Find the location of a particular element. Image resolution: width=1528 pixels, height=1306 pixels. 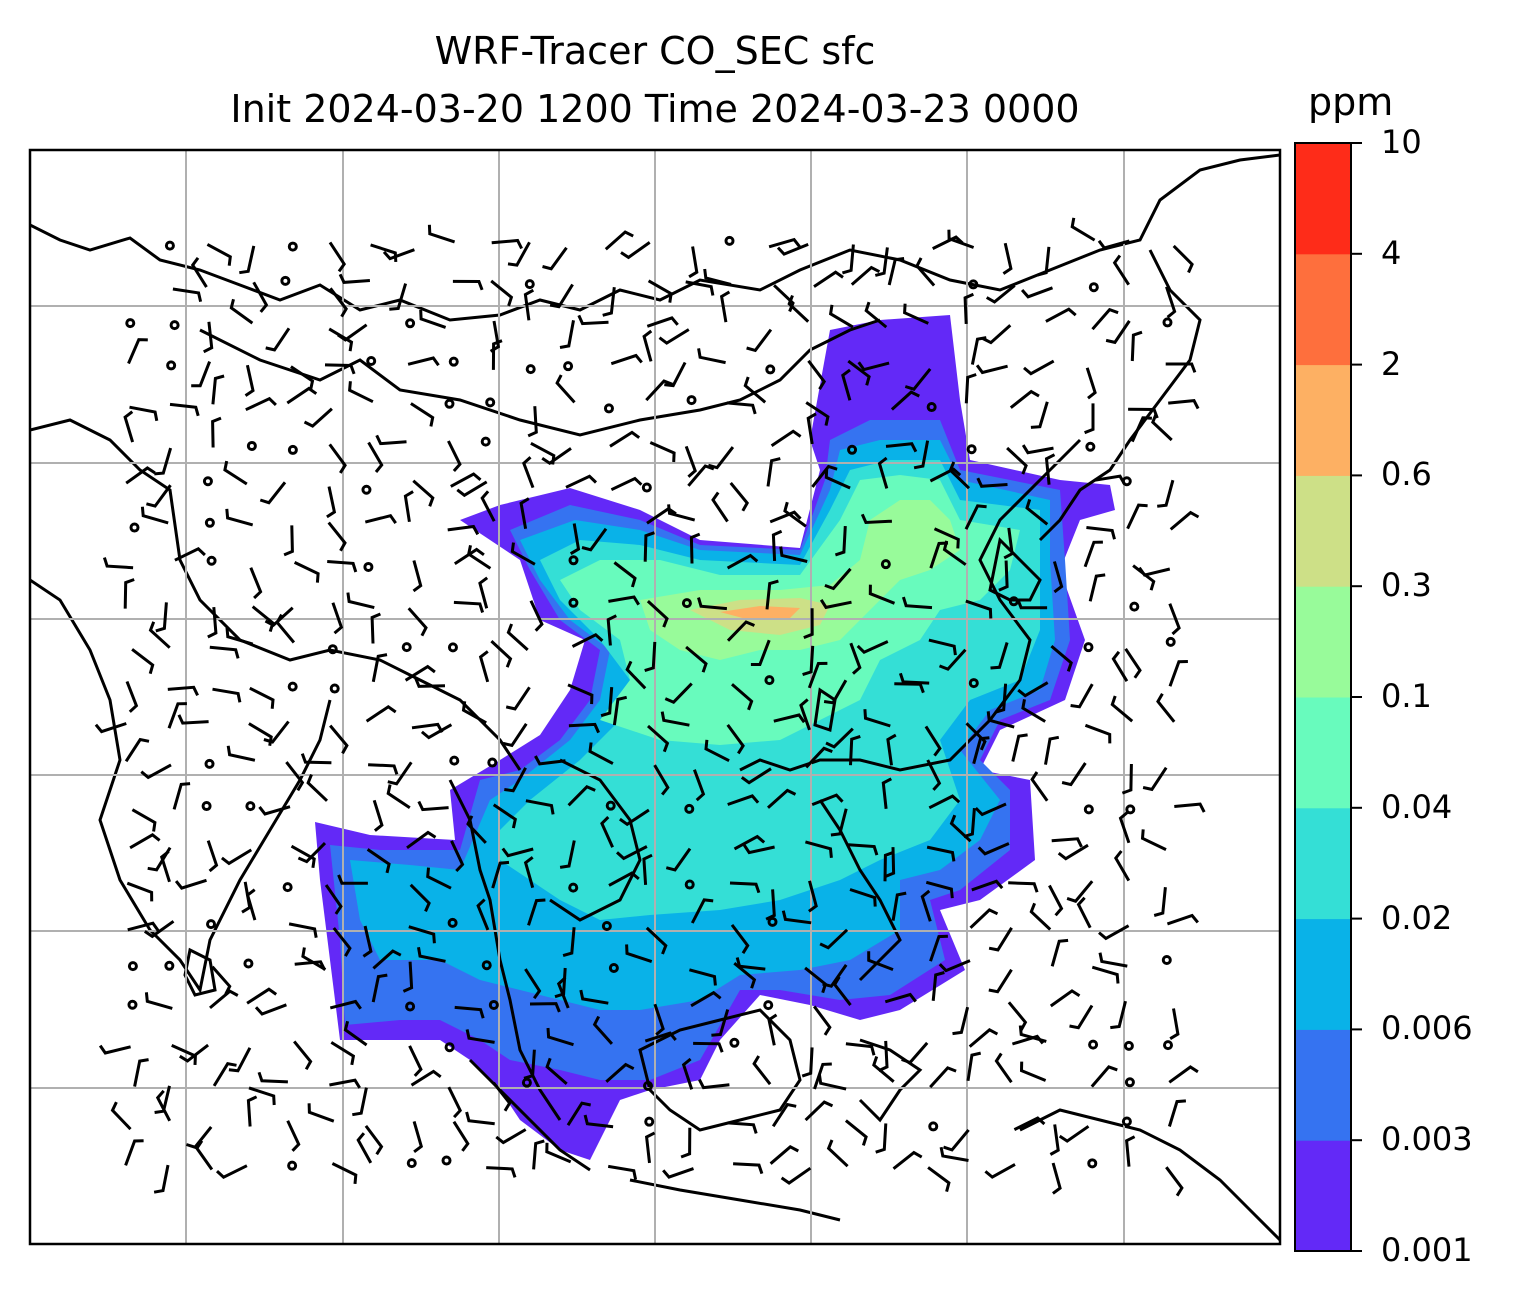

coastline-india is located at coordinates (181, 786).